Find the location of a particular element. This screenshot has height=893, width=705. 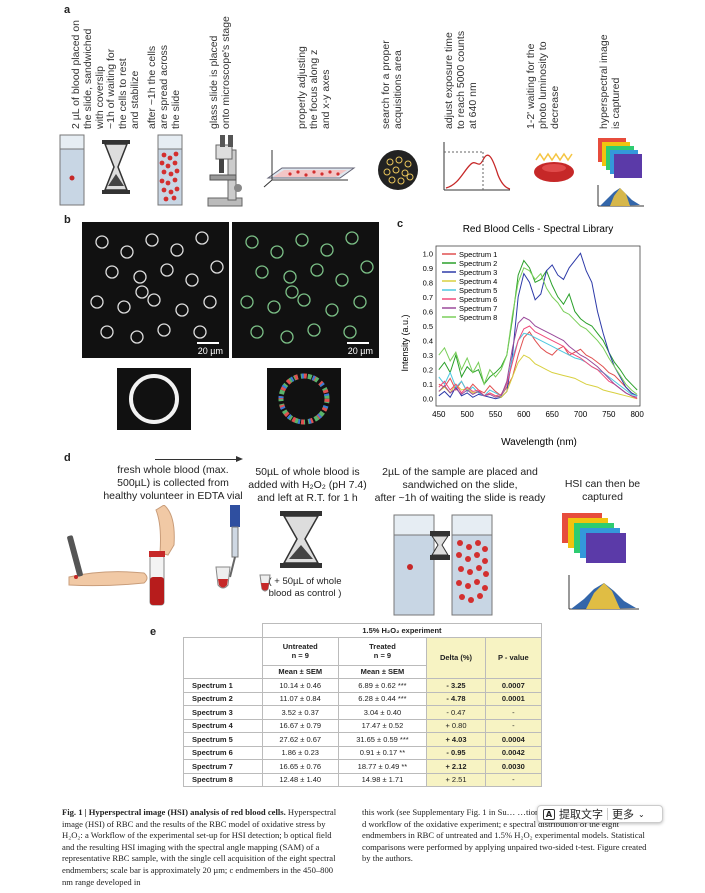

single-cell-brightfield is located at coordinates (154, 399).